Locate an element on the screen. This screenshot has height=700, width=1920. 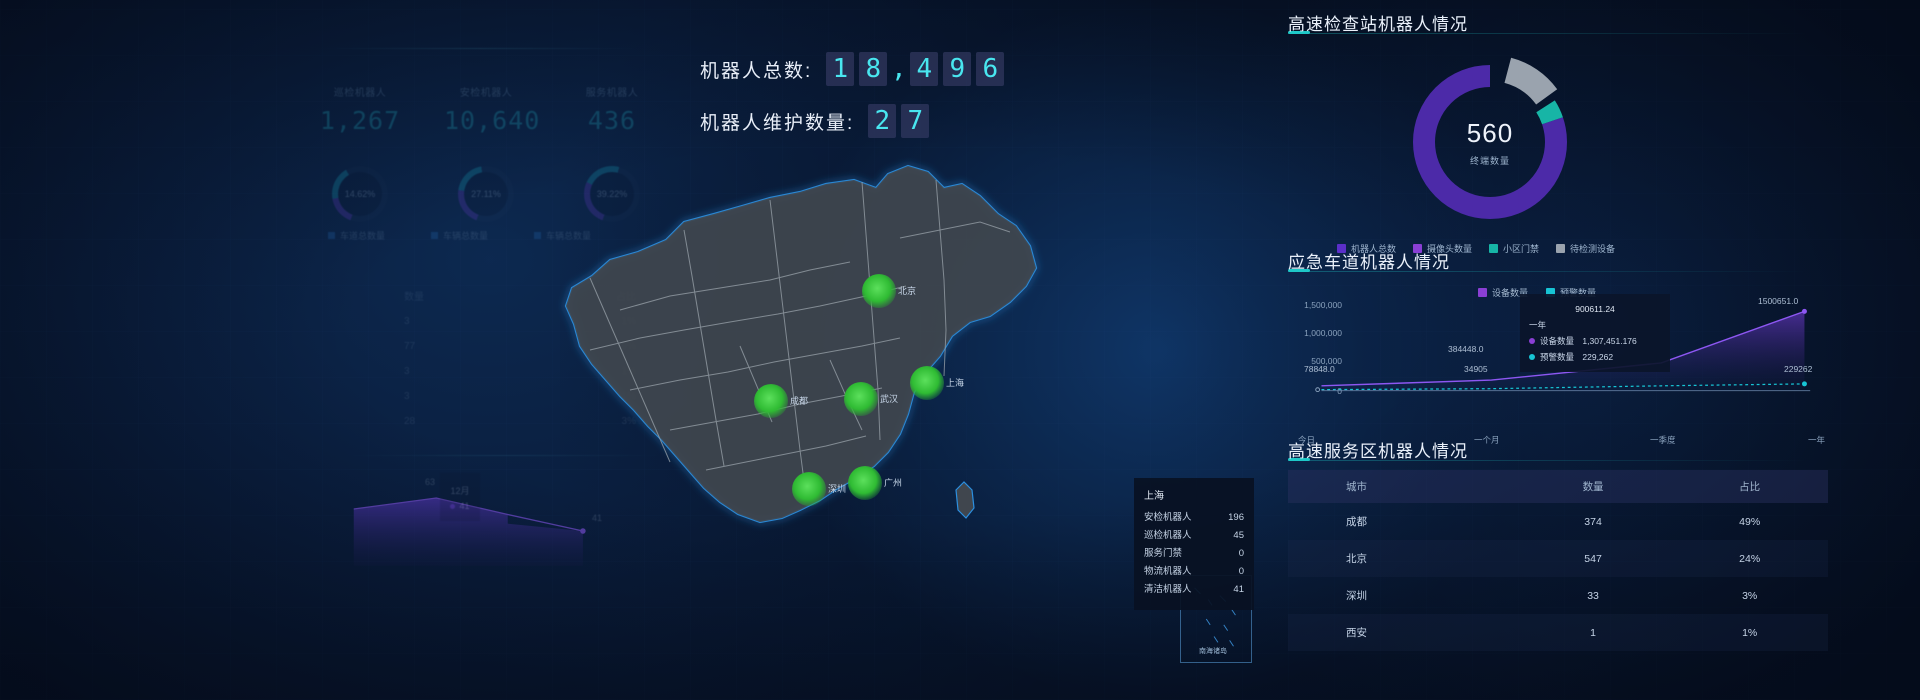
counter-maintenance: 机器人维护数量: 2 7 is located at coordinates (852, 121).